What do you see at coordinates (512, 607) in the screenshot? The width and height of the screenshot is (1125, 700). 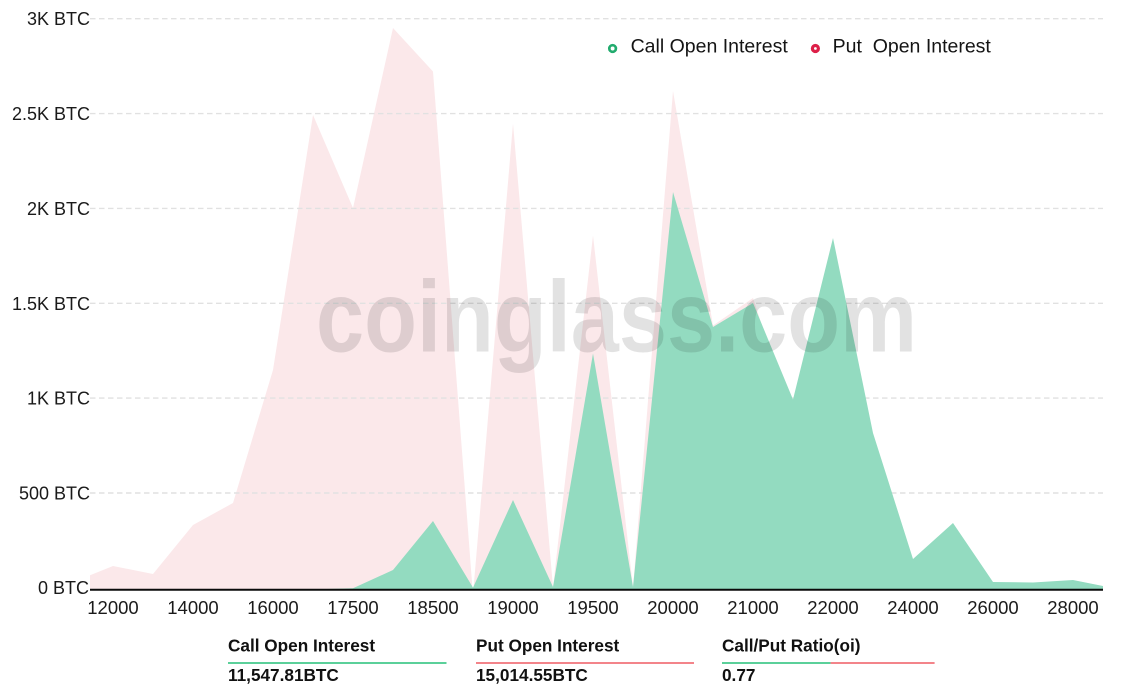 I see `svg-text: 19000` at bounding box center [512, 607].